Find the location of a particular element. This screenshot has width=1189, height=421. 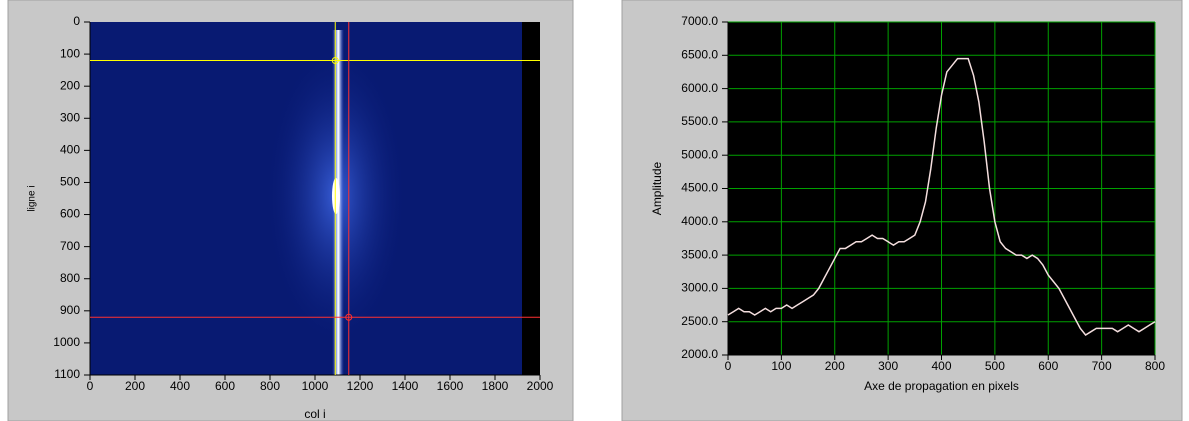

y-tick-label: 400 is located at coordinates (70, 150).